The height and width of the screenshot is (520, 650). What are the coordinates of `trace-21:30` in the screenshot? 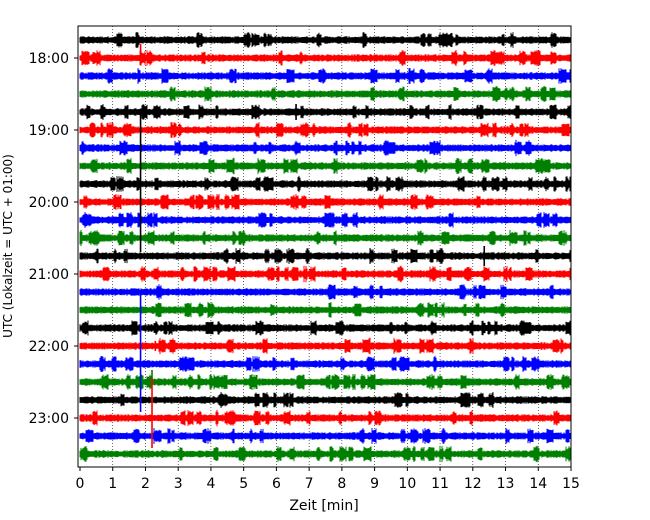 It's located at (325, 310).